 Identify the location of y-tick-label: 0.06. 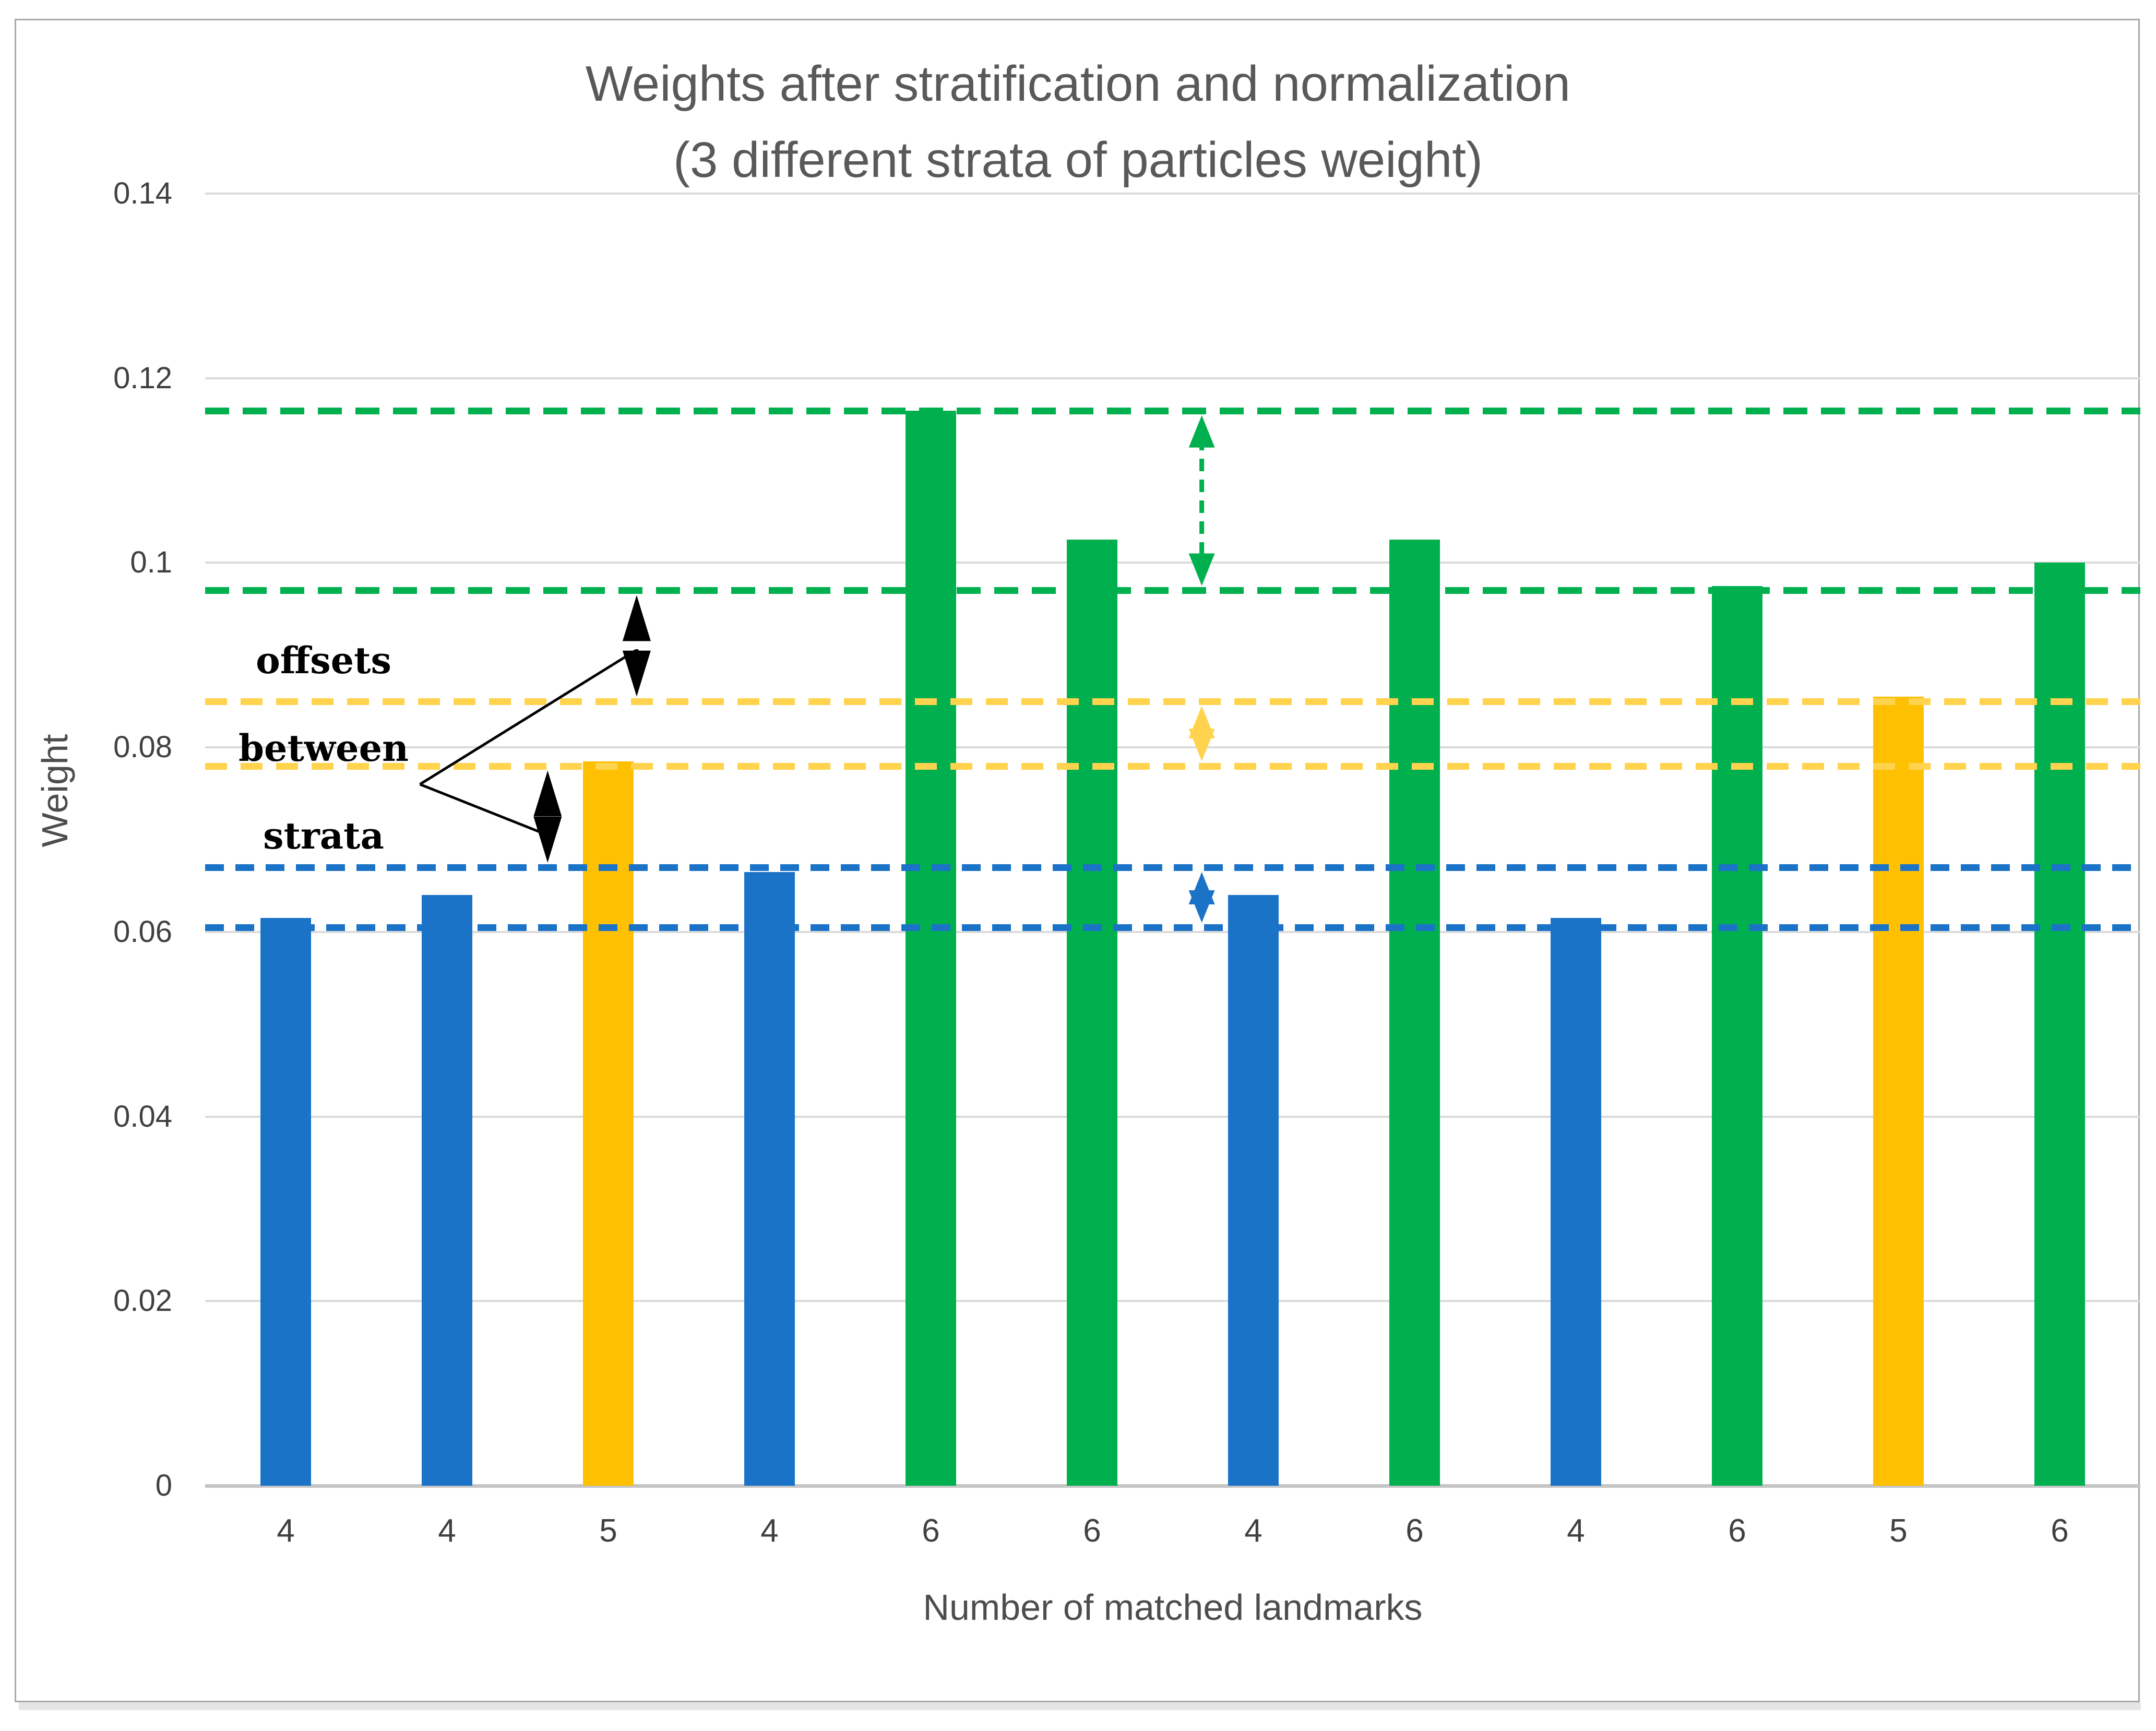
(142, 931).